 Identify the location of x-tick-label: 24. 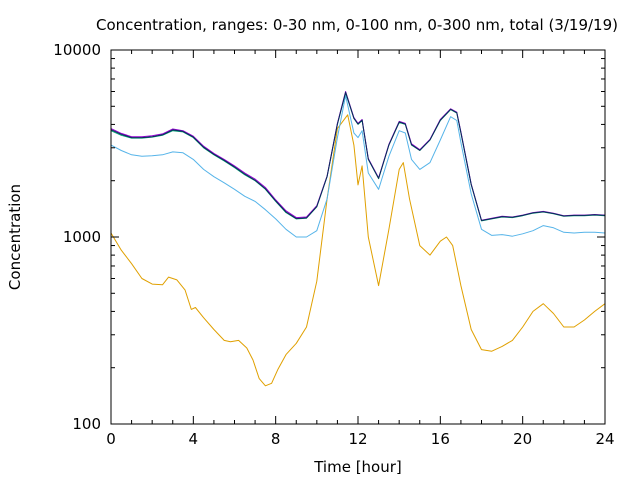
(604, 439).